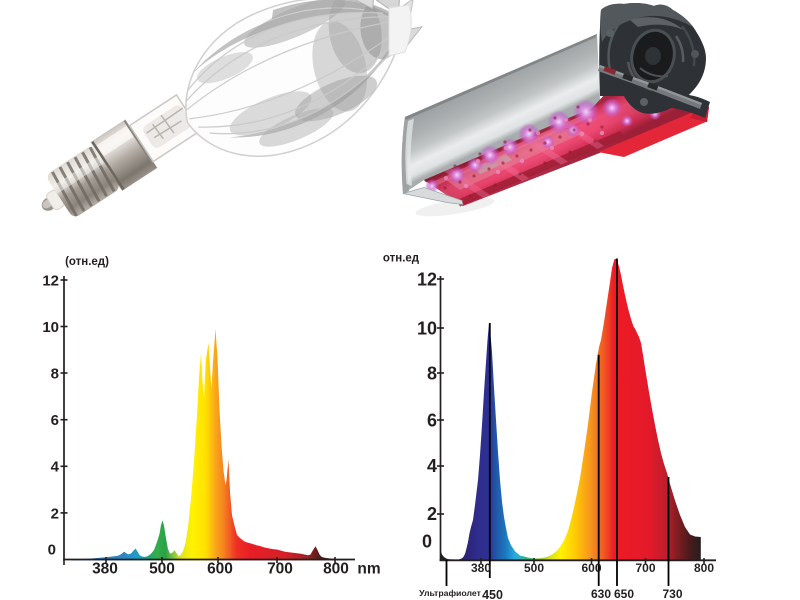  I want to click on svg-text: 630, so click(601, 593).